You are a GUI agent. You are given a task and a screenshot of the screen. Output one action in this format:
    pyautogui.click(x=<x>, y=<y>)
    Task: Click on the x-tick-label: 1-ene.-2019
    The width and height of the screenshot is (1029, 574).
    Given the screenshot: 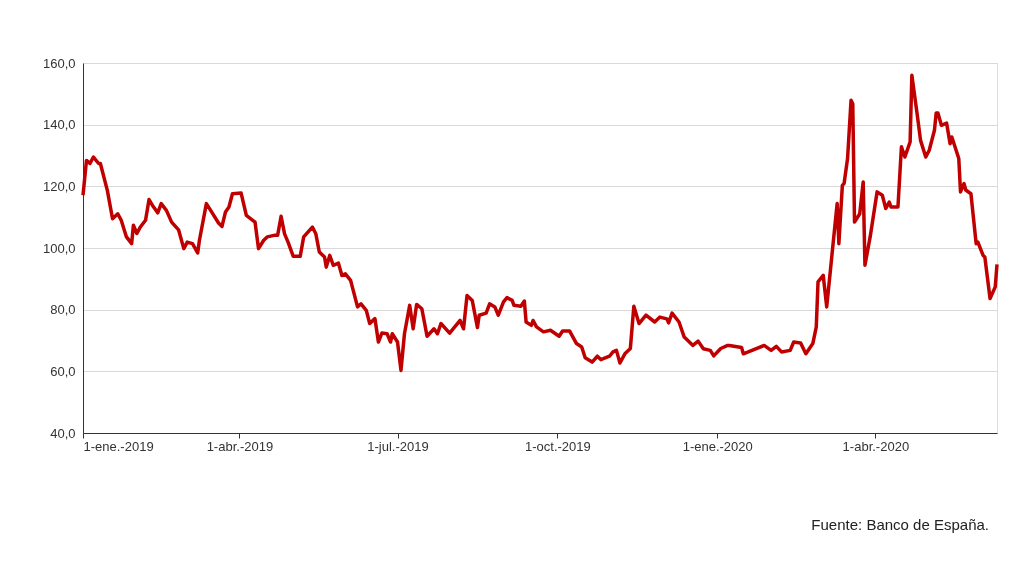 What is the action you would take?
    pyautogui.click(x=118, y=446)
    